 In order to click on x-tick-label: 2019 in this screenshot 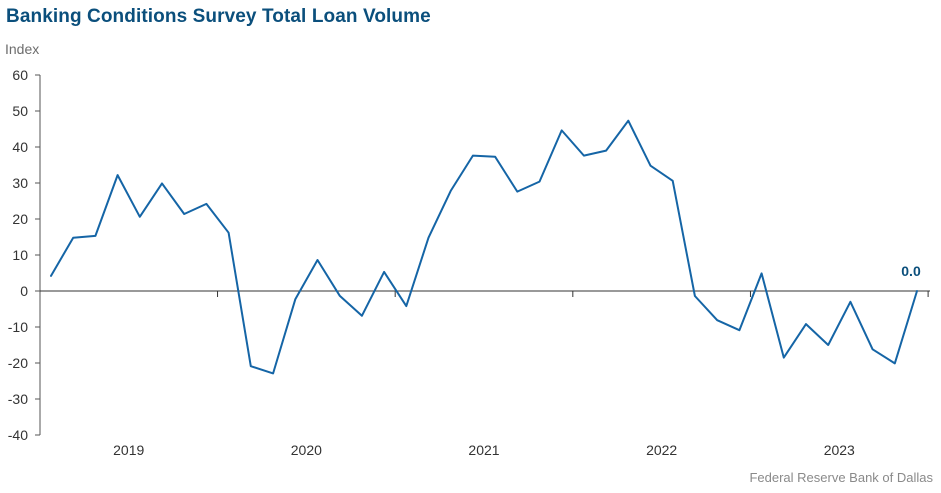, I will do `click(128, 450)`.